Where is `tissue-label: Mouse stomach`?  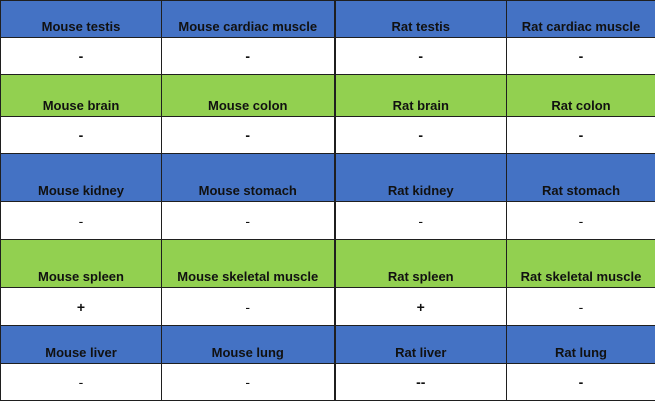 tissue-label: Mouse stomach is located at coordinates (248, 177).